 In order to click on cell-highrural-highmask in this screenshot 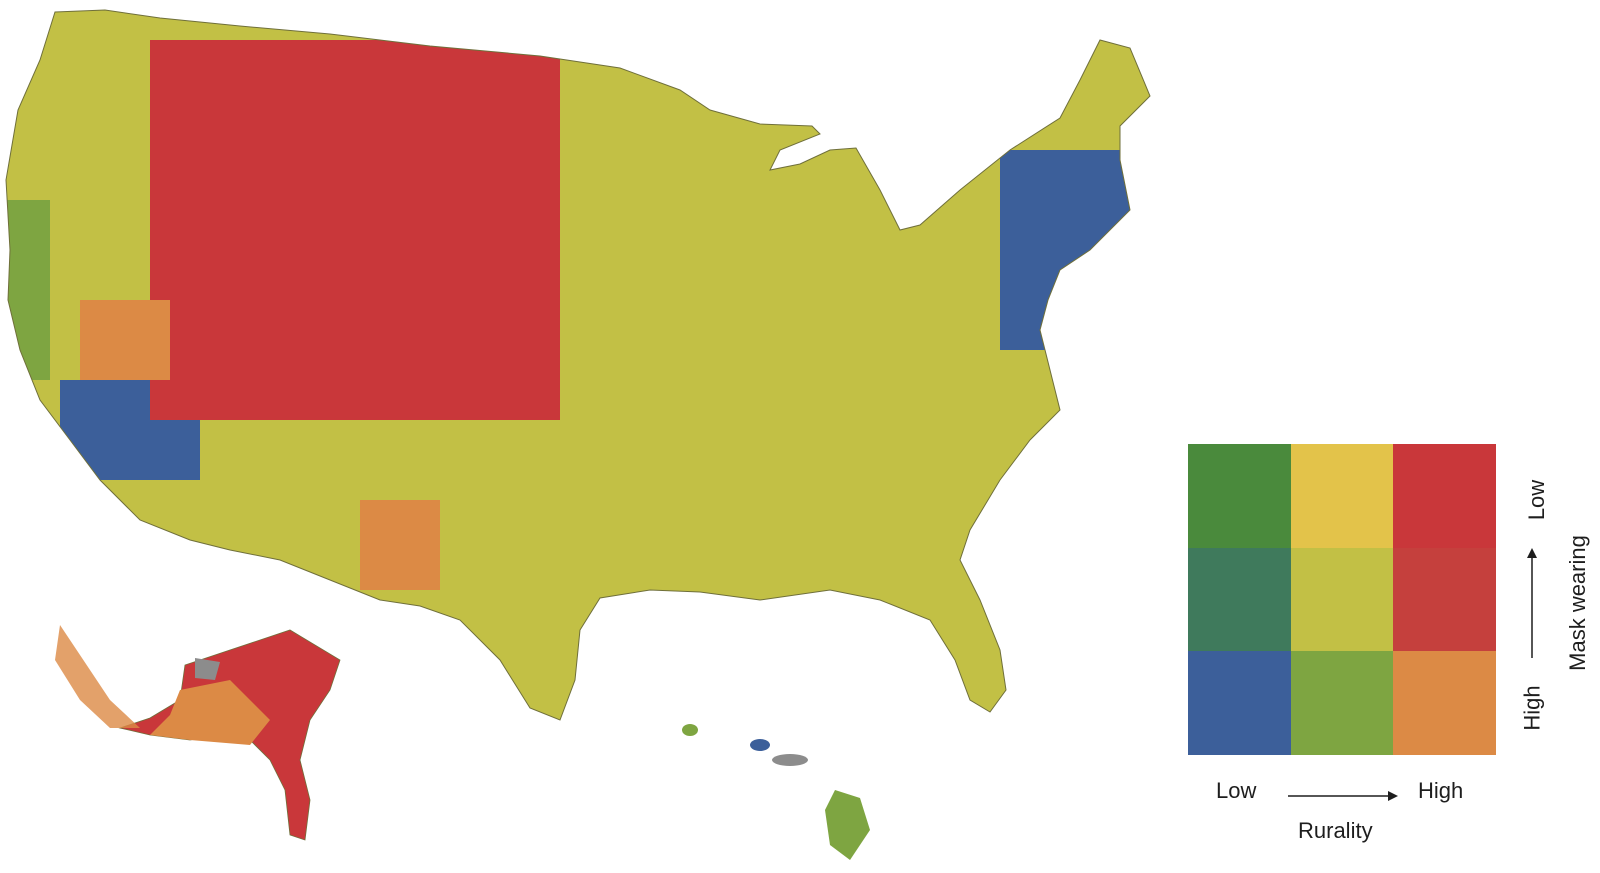, I will do `click(1444, 703)`.